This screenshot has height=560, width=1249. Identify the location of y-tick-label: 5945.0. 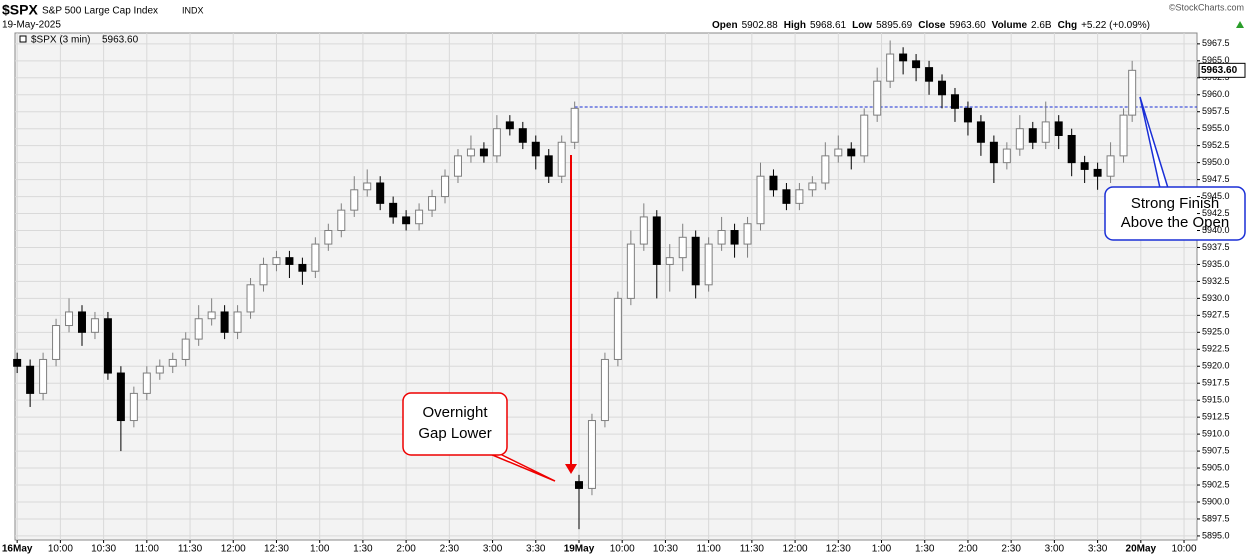
(1216, 196).